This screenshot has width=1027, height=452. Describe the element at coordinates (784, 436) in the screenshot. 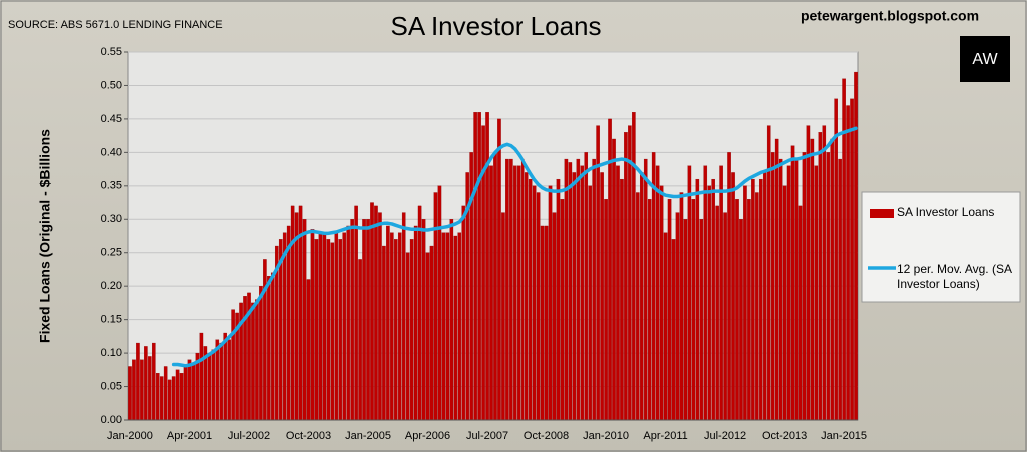

I see `x-tick-label: Oct-2013` at that location.